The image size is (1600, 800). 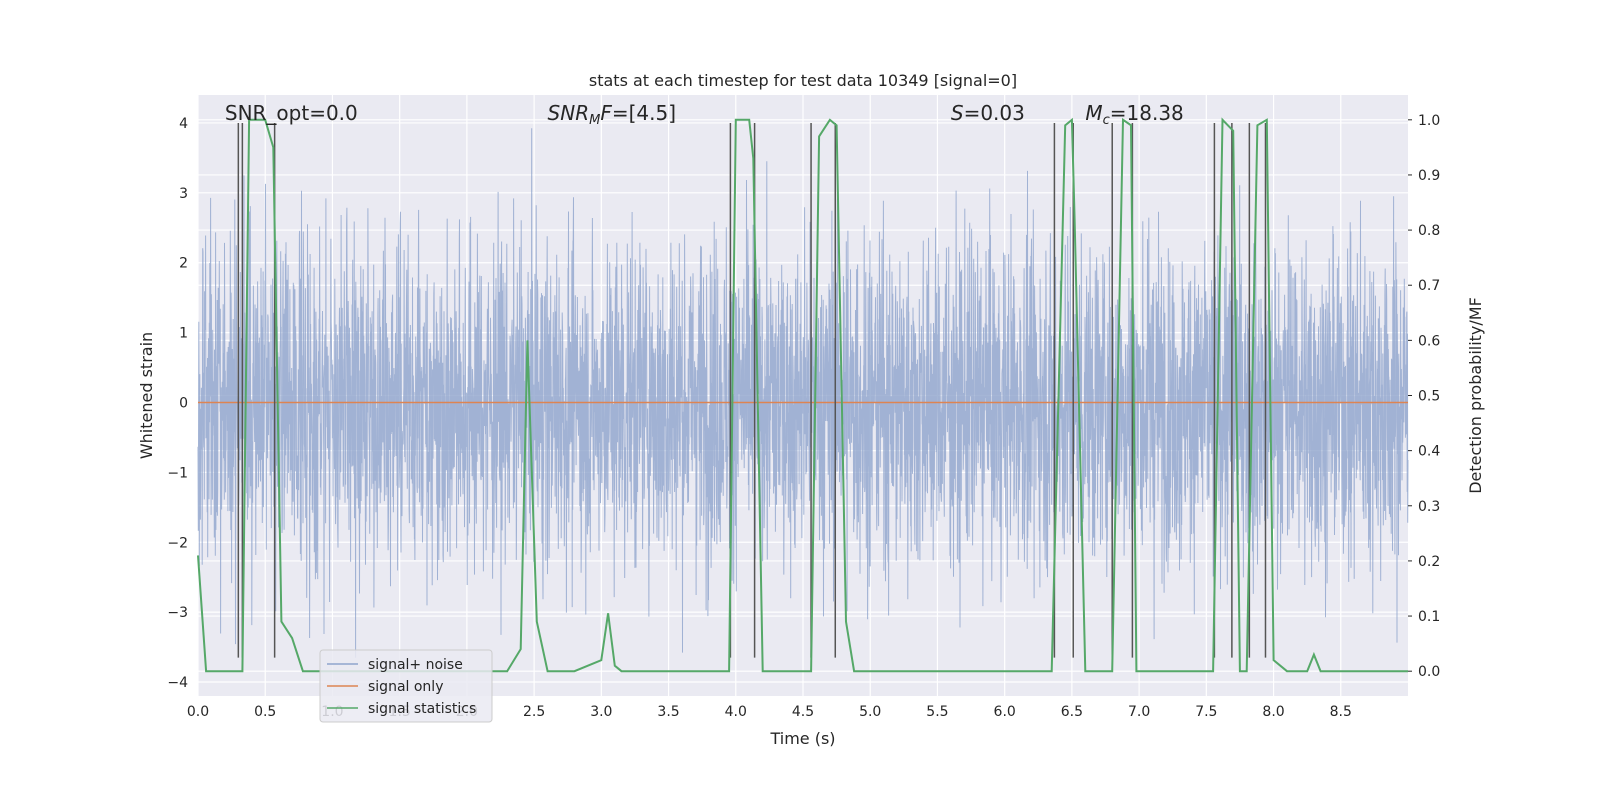 What do you see at coordinates (265, 712) in the screenshot?
I see `x-tick-label: 0.5` at bounding box center [265, 712].